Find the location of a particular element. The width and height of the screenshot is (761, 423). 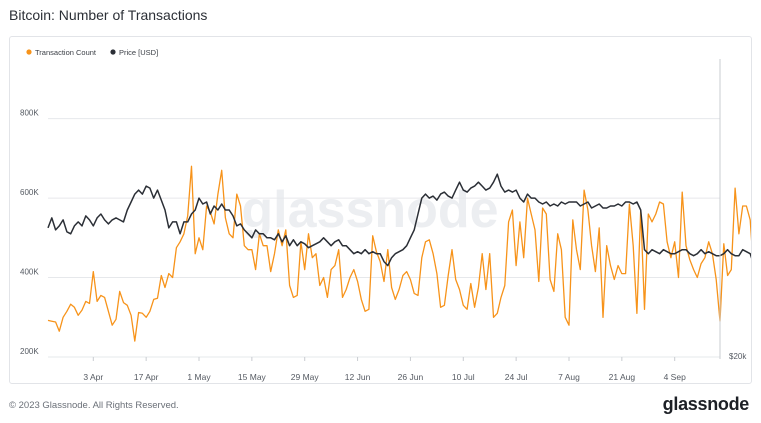

legend-dot-transaction-count is located at coordinates (29, 52).